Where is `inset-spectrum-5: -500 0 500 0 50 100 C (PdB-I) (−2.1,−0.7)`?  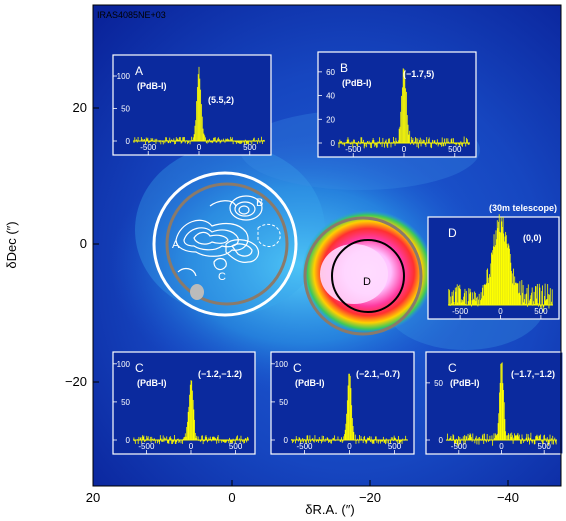
inset-spectrum-5: -500 0 500 0 50 100 C (PdB-I) (−2.1,−0.7) is located at coordinates (342, 403).